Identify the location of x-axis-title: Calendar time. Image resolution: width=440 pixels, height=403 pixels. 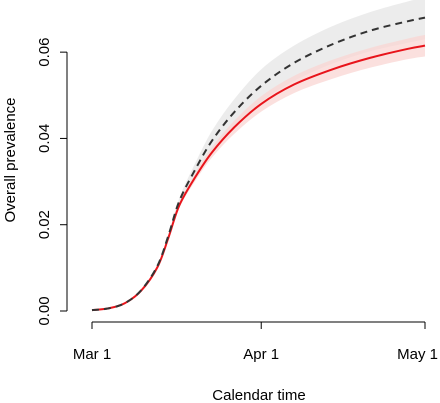
(258, 395).